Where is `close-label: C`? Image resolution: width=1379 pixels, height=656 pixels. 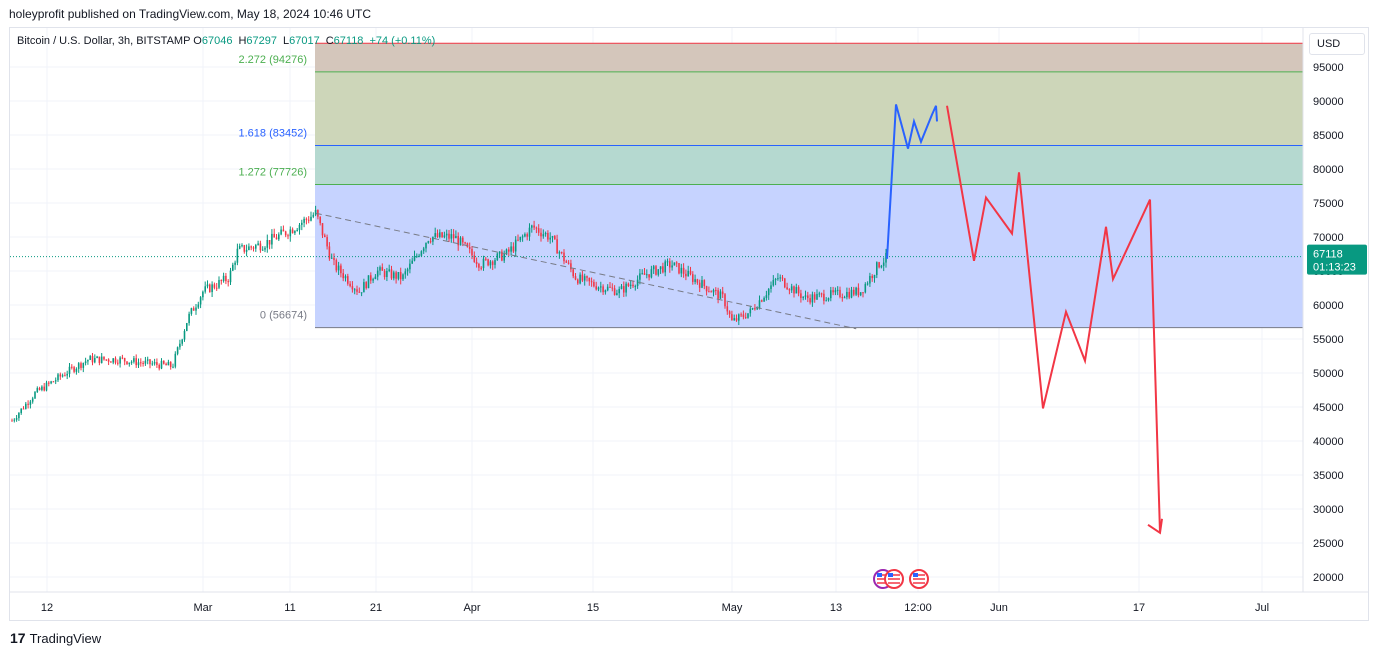 close-label: C is located at coordinates (329, 41).